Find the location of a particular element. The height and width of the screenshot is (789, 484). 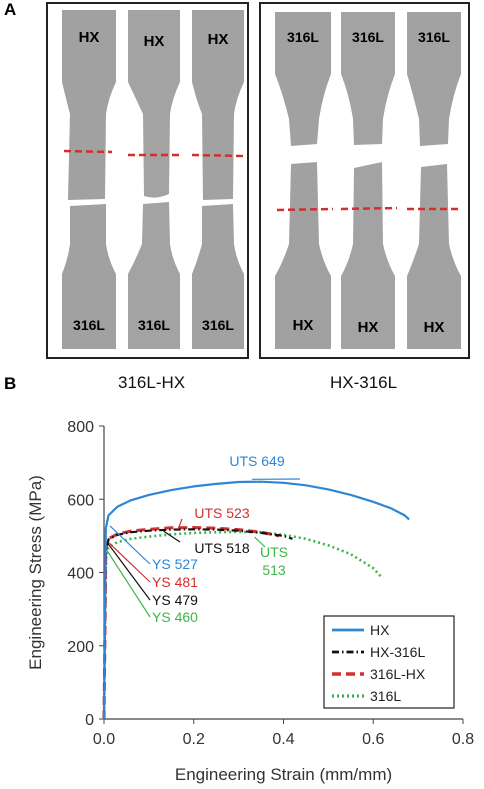

specimen-label-bottom-r1: HX is located at coordinates (303, 325).